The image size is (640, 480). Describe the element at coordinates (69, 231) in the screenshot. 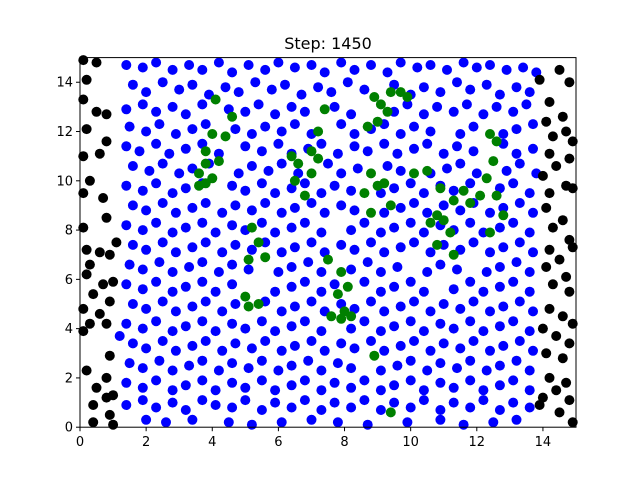

I see `y-tick-label: 8` at that location.